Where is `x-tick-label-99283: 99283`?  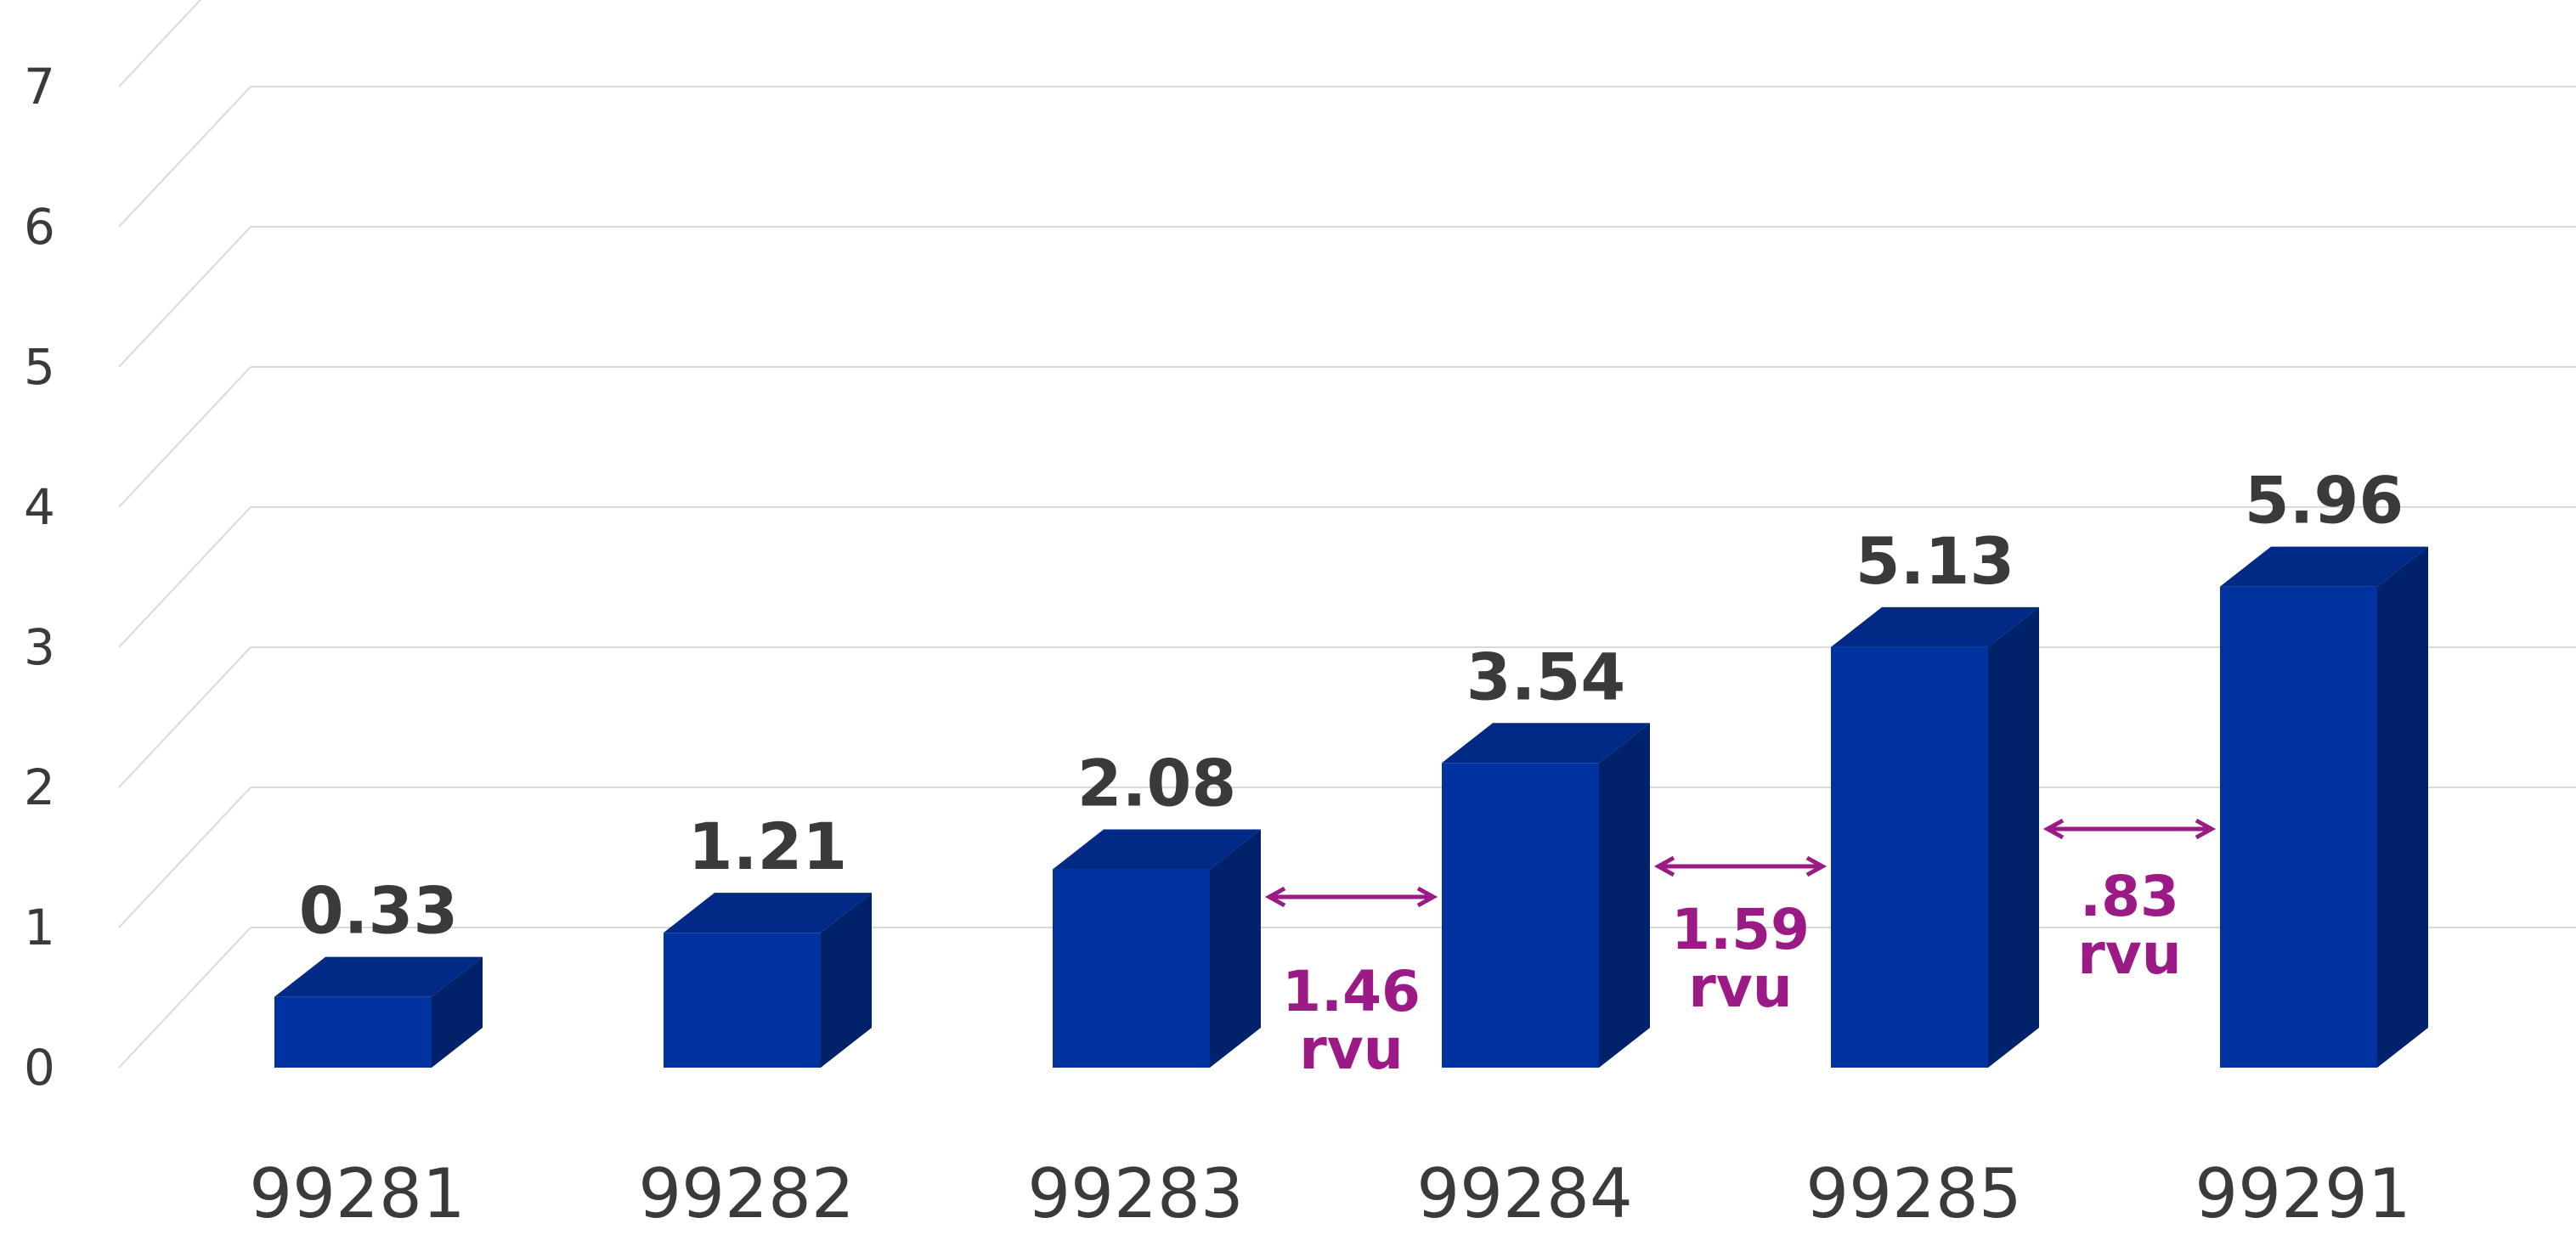
x-tick-label-99283: 99283 is located at coordinates (1135, 1193).